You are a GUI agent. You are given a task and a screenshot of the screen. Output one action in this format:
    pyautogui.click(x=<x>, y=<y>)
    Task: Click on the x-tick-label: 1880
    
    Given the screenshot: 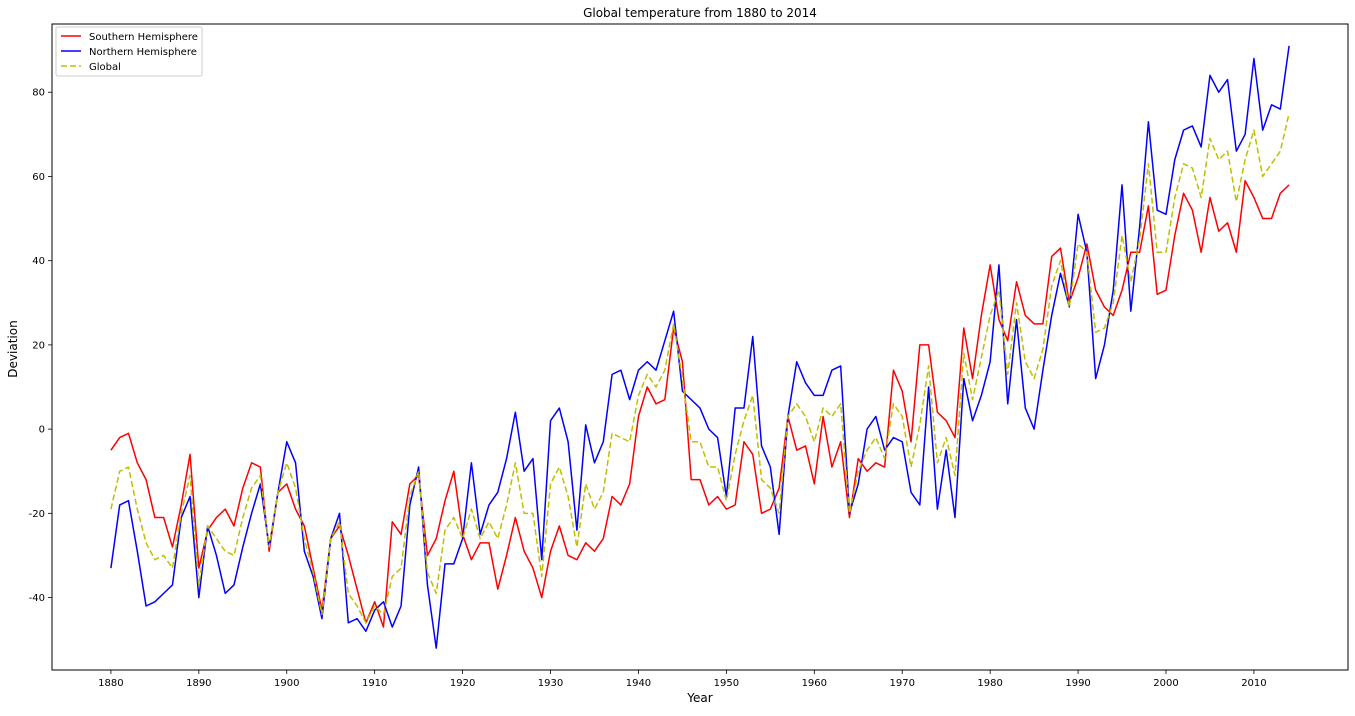 What is the action you would take?
    pyautogui.click(x=110, y=683)
    